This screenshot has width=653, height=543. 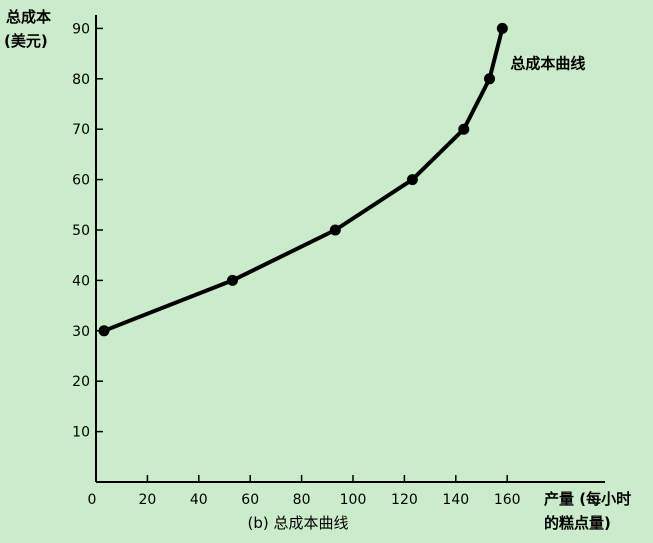 What do you see at coordinates (26, 41) in the screenshot?
I see `y-axis-label-line2: (美元)` at bounding box center [26, 41].